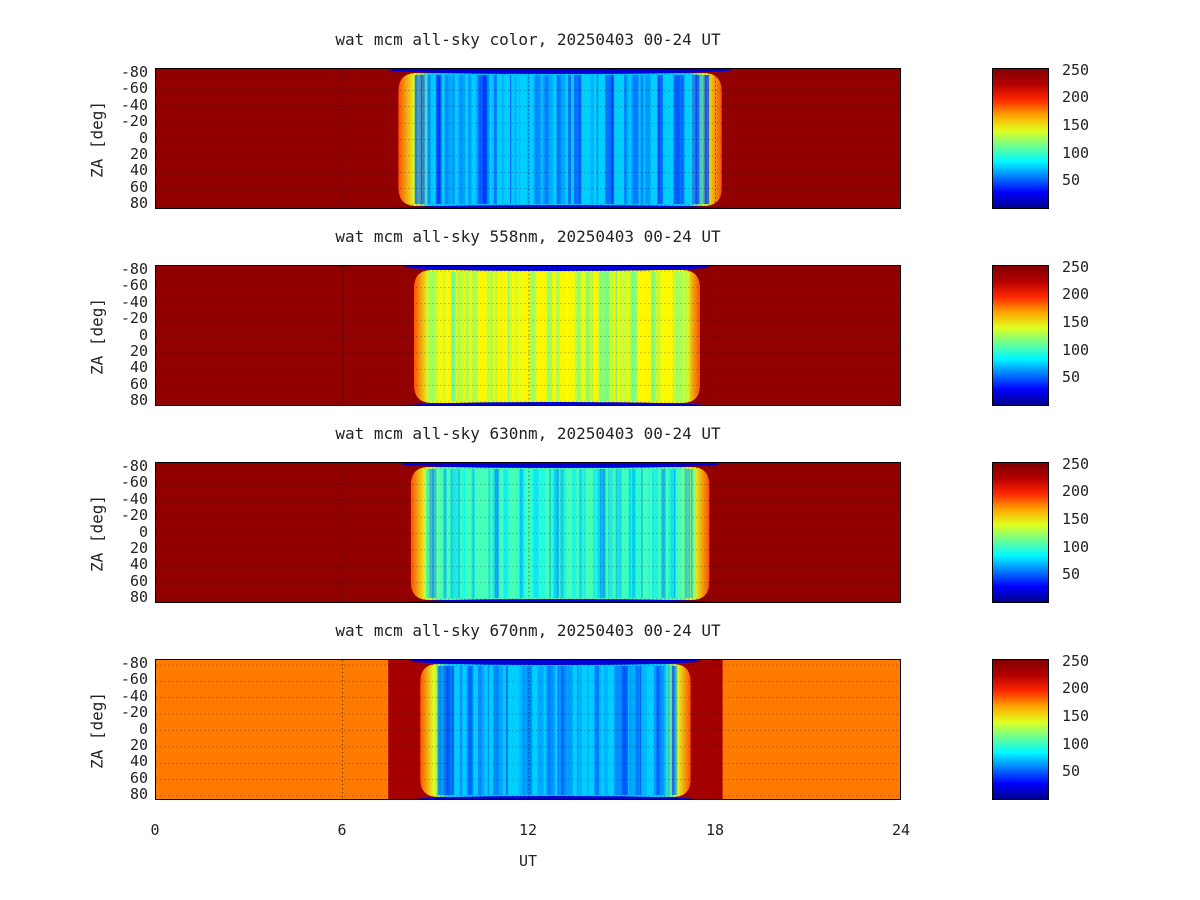 This screenshot has height=900, width=1200. What do you see at coordinates (138, 350) in the screenshot?
I see `y-tick-label: 20` at bounding box center [138, 350].